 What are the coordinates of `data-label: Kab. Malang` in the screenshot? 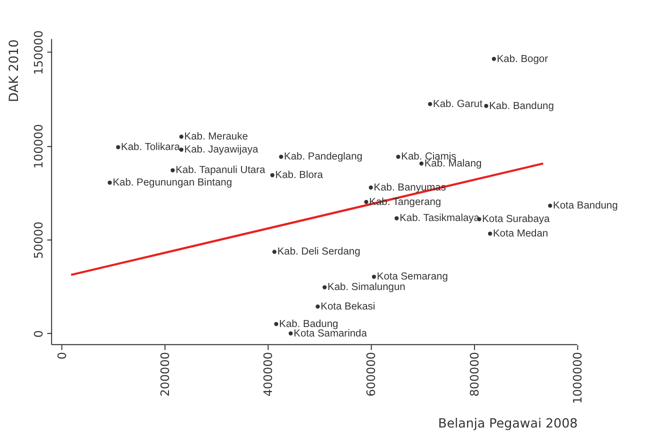 It's located at (453, 164).